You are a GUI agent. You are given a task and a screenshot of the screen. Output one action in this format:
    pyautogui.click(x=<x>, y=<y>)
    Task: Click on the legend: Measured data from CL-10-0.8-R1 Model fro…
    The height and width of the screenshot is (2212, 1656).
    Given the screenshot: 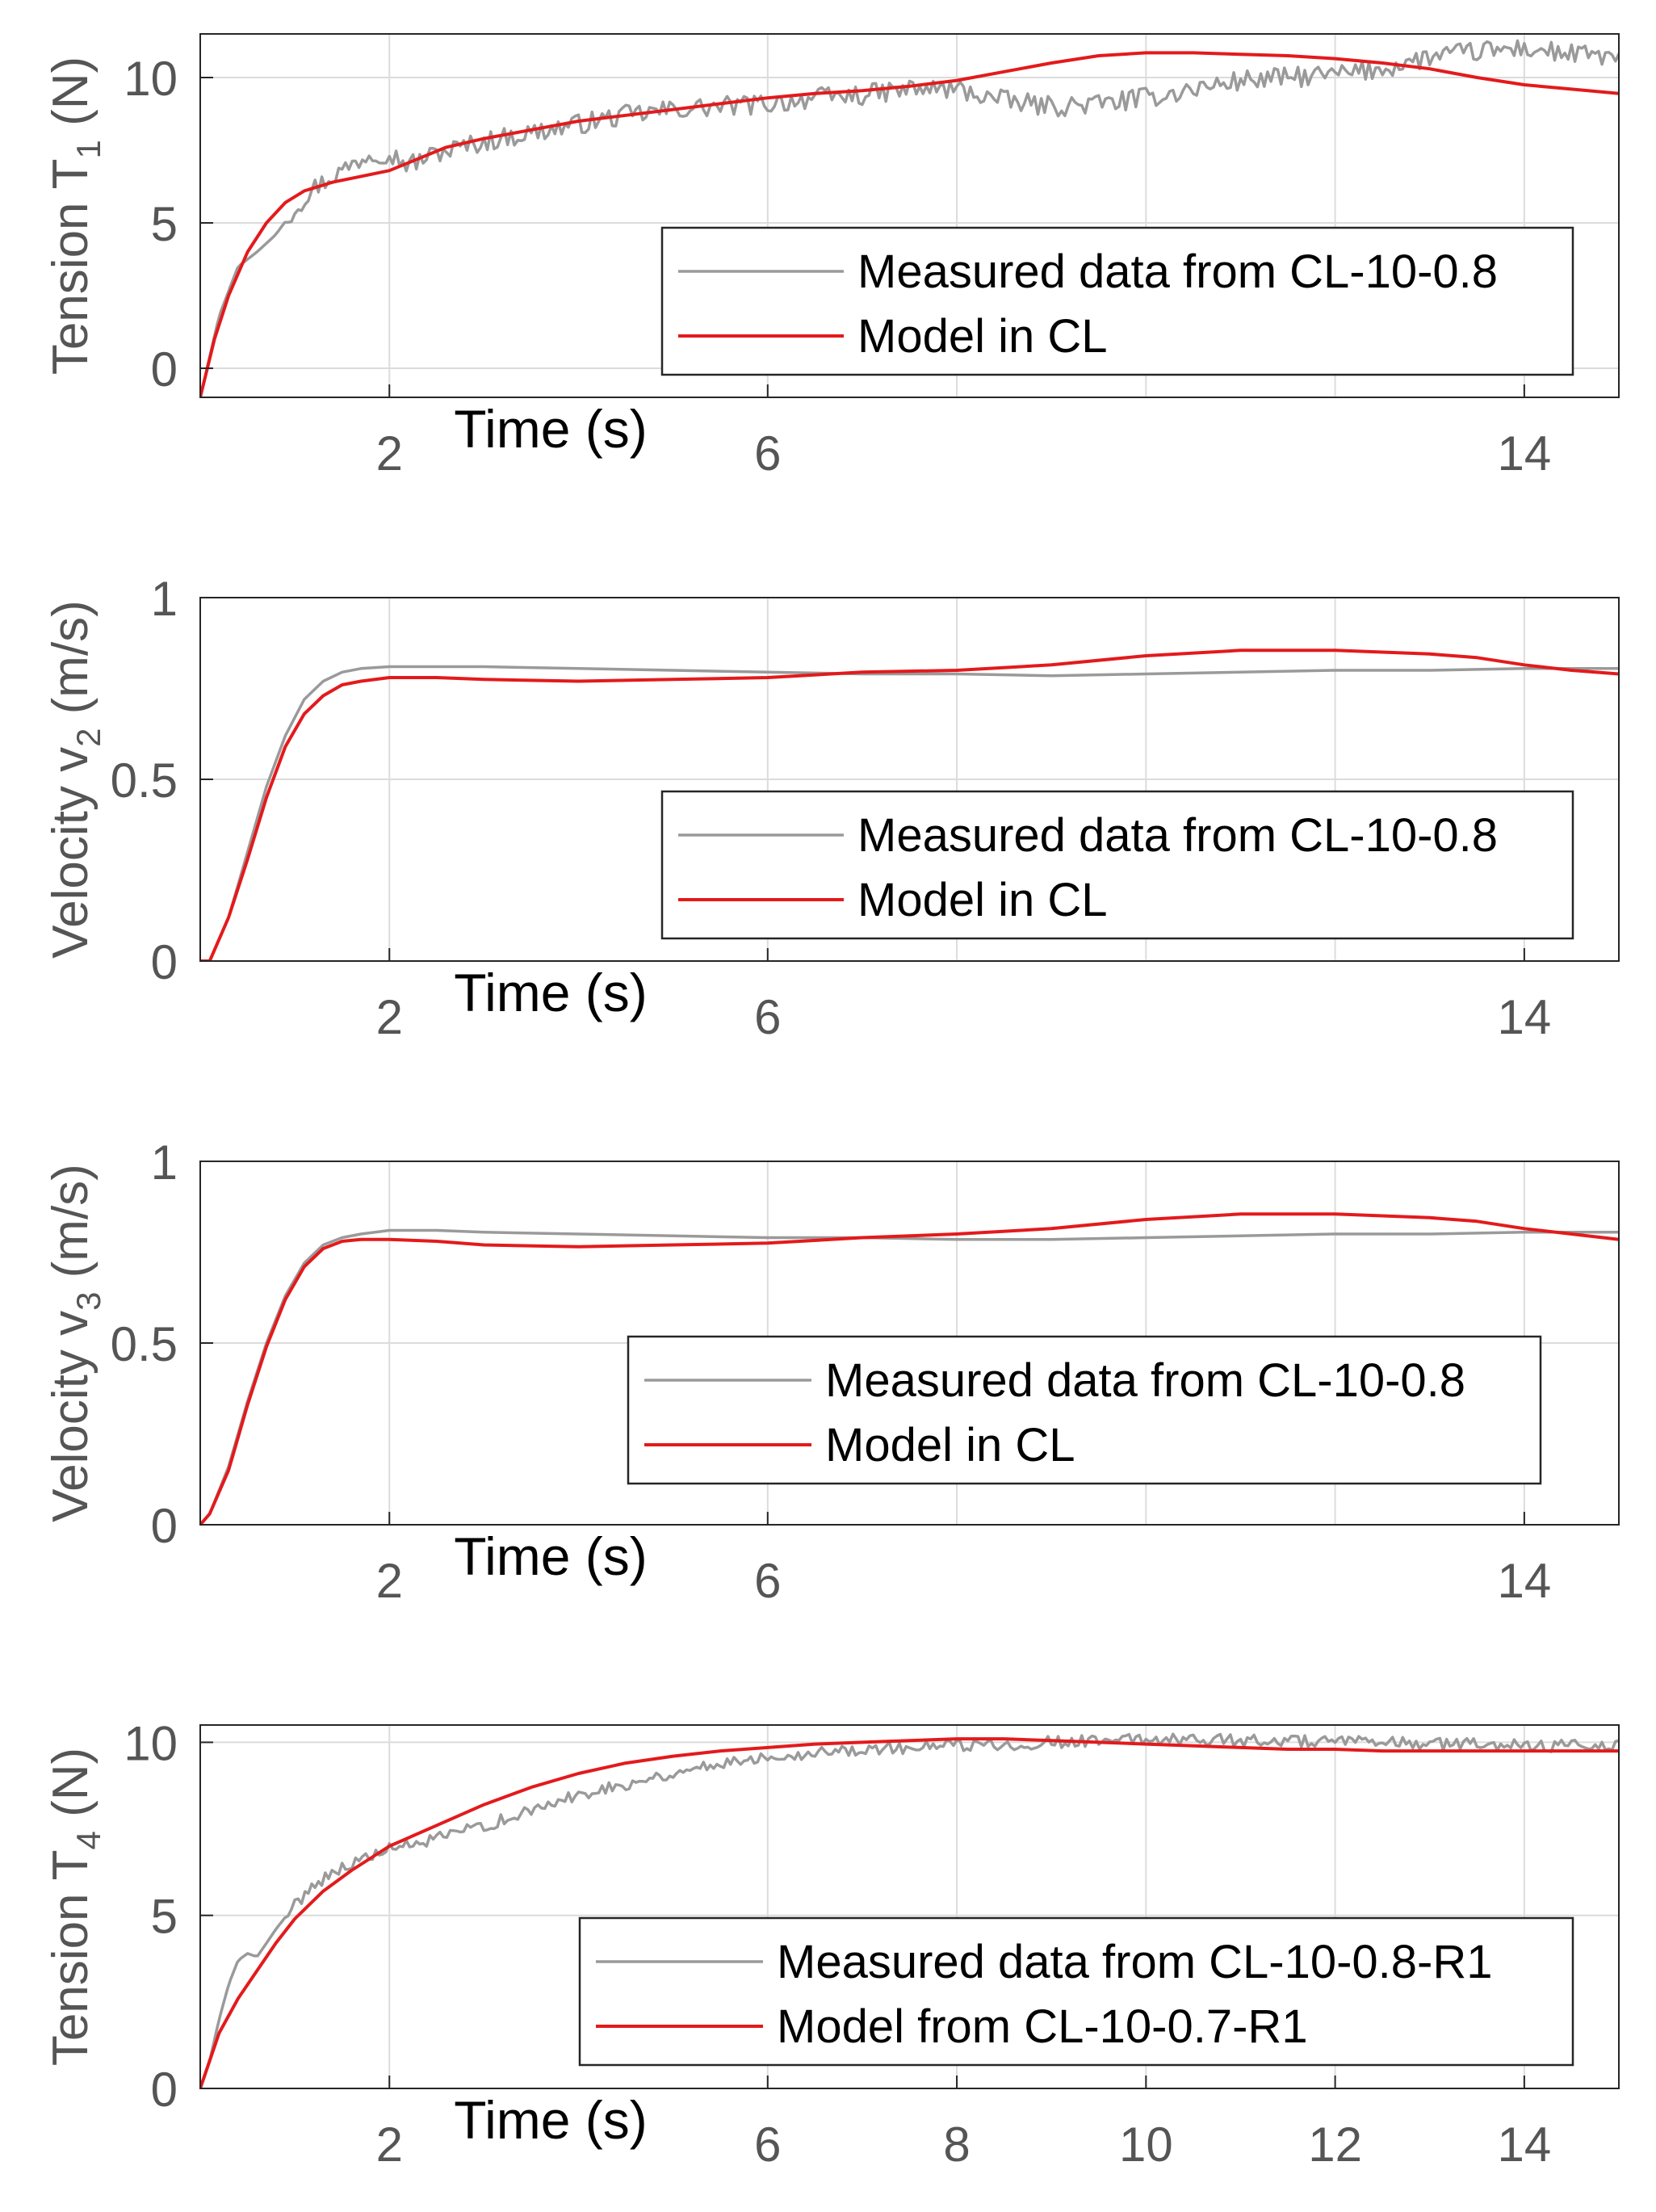 What is the action you would take?
    pyautogui.click(x=1076, y=1992)
    